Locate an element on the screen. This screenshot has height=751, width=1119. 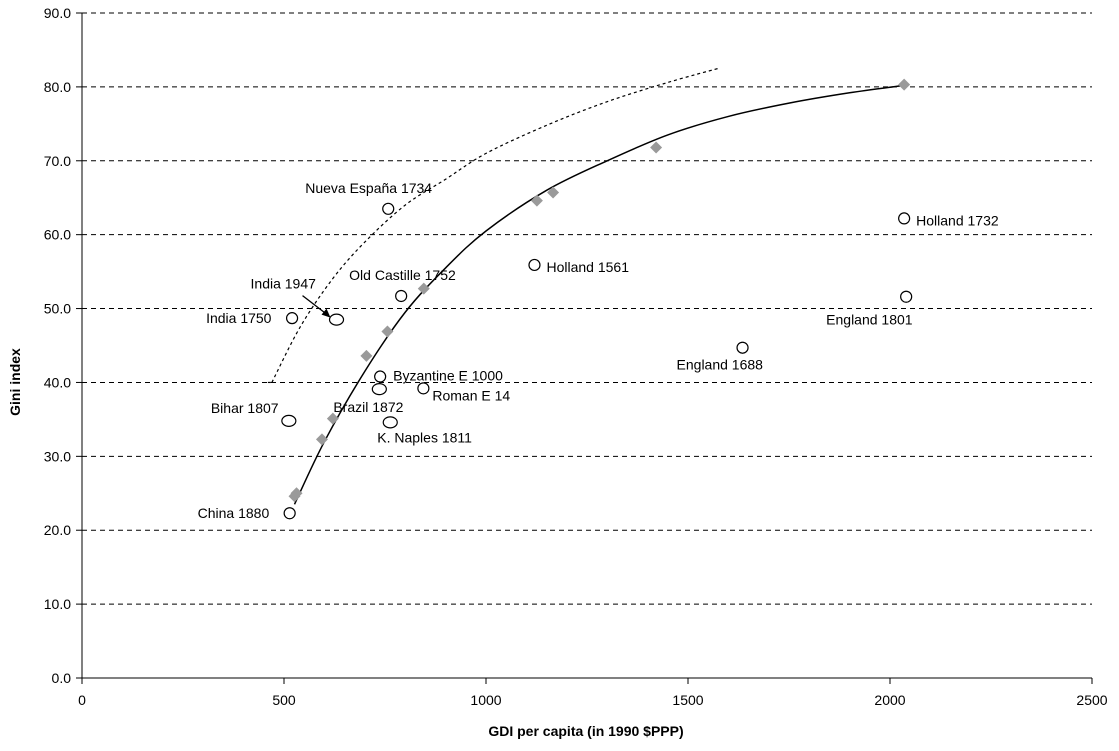
y-tick-label: 90.0 is located at coordinates (57, 13).